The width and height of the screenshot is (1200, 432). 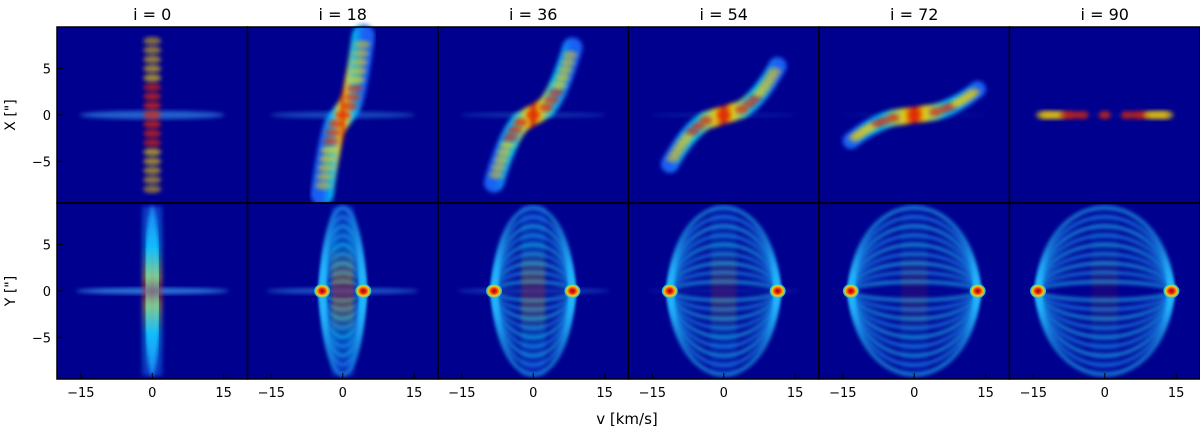 What do you see at coordinates (343, 14) in the screenshot?
I see `panel-title: i = 18` at bounding box center [343, 14].